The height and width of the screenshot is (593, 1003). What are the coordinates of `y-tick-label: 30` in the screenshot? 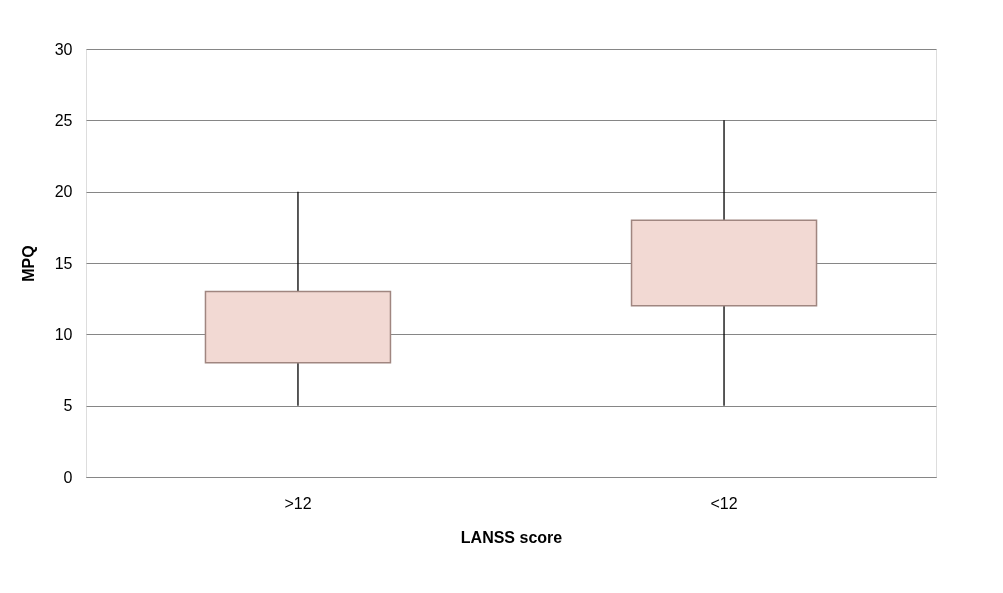 It's located at (63, 49).